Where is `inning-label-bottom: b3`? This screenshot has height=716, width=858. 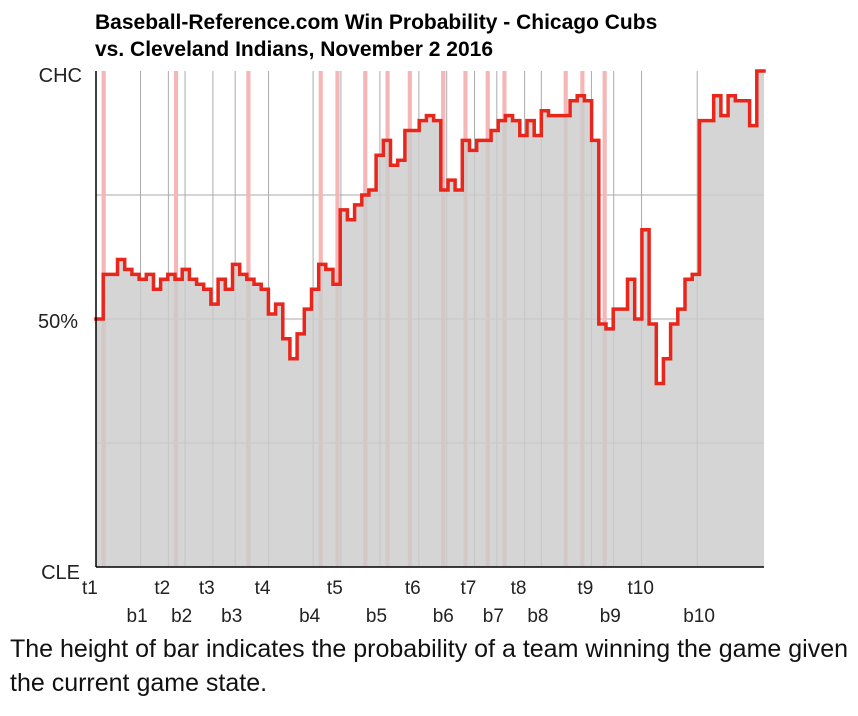
inning-label-bottom: b3 is located at coordinates (231, 616).